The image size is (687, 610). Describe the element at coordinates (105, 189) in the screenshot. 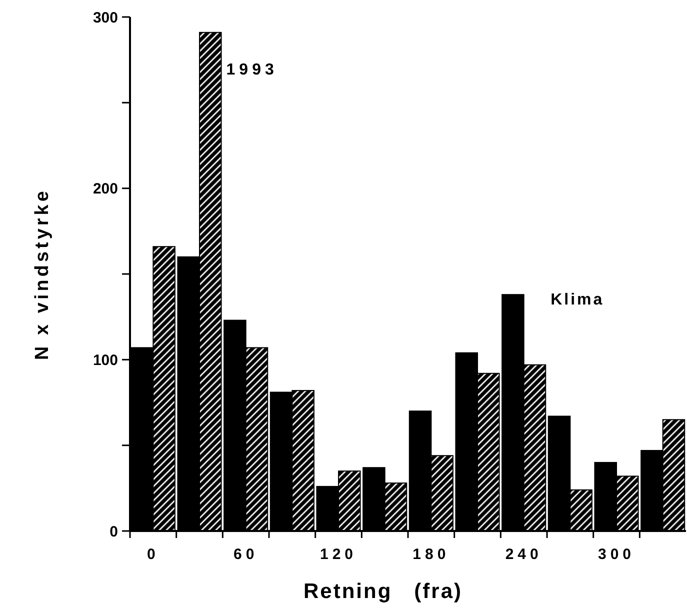

I see `y-tick-label: 200` at that location.